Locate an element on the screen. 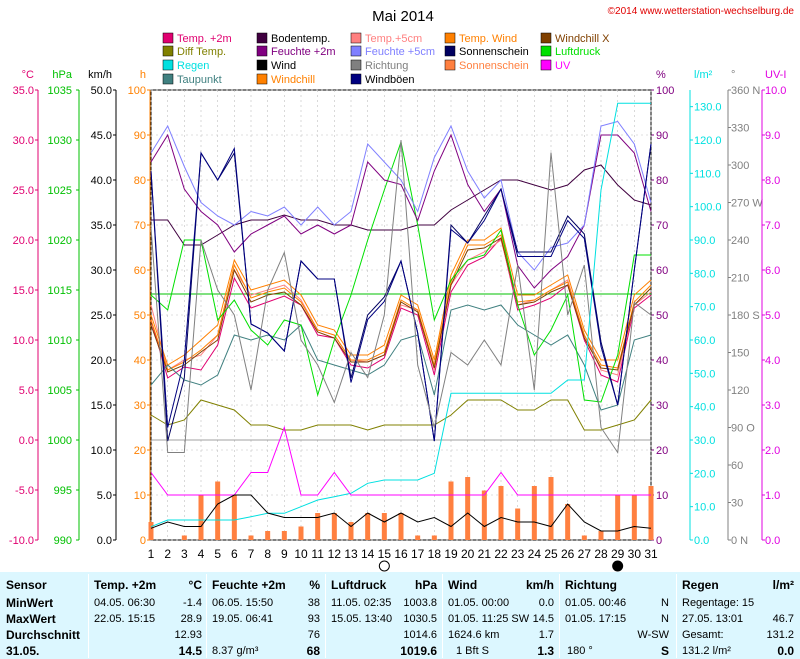 The height and width of the screenshot is (659, 800). hours-axis-tick: 0 is located at coordinates (143, 541).